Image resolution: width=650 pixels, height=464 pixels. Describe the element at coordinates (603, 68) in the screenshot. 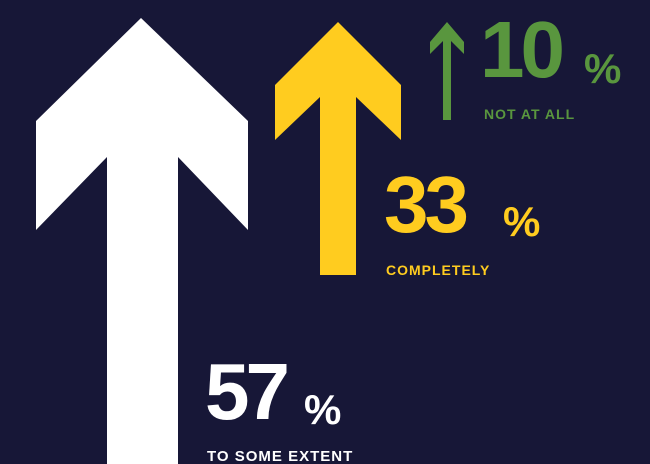

I see `percent-sign-not-at-all: %` at that location.